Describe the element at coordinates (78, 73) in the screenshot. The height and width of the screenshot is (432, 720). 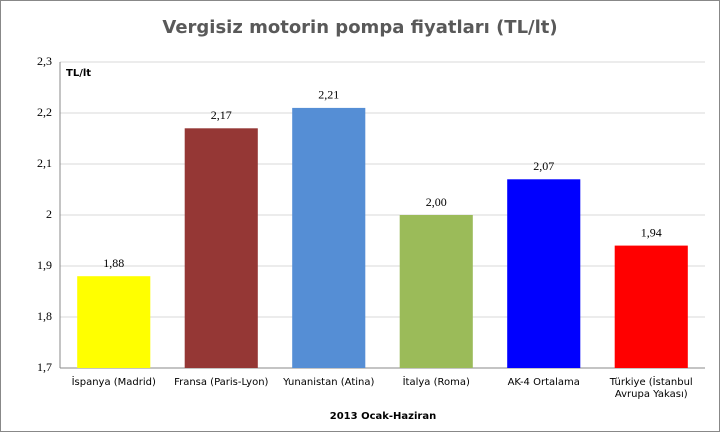
I see `y-axis-label: TL/lt` at that location.